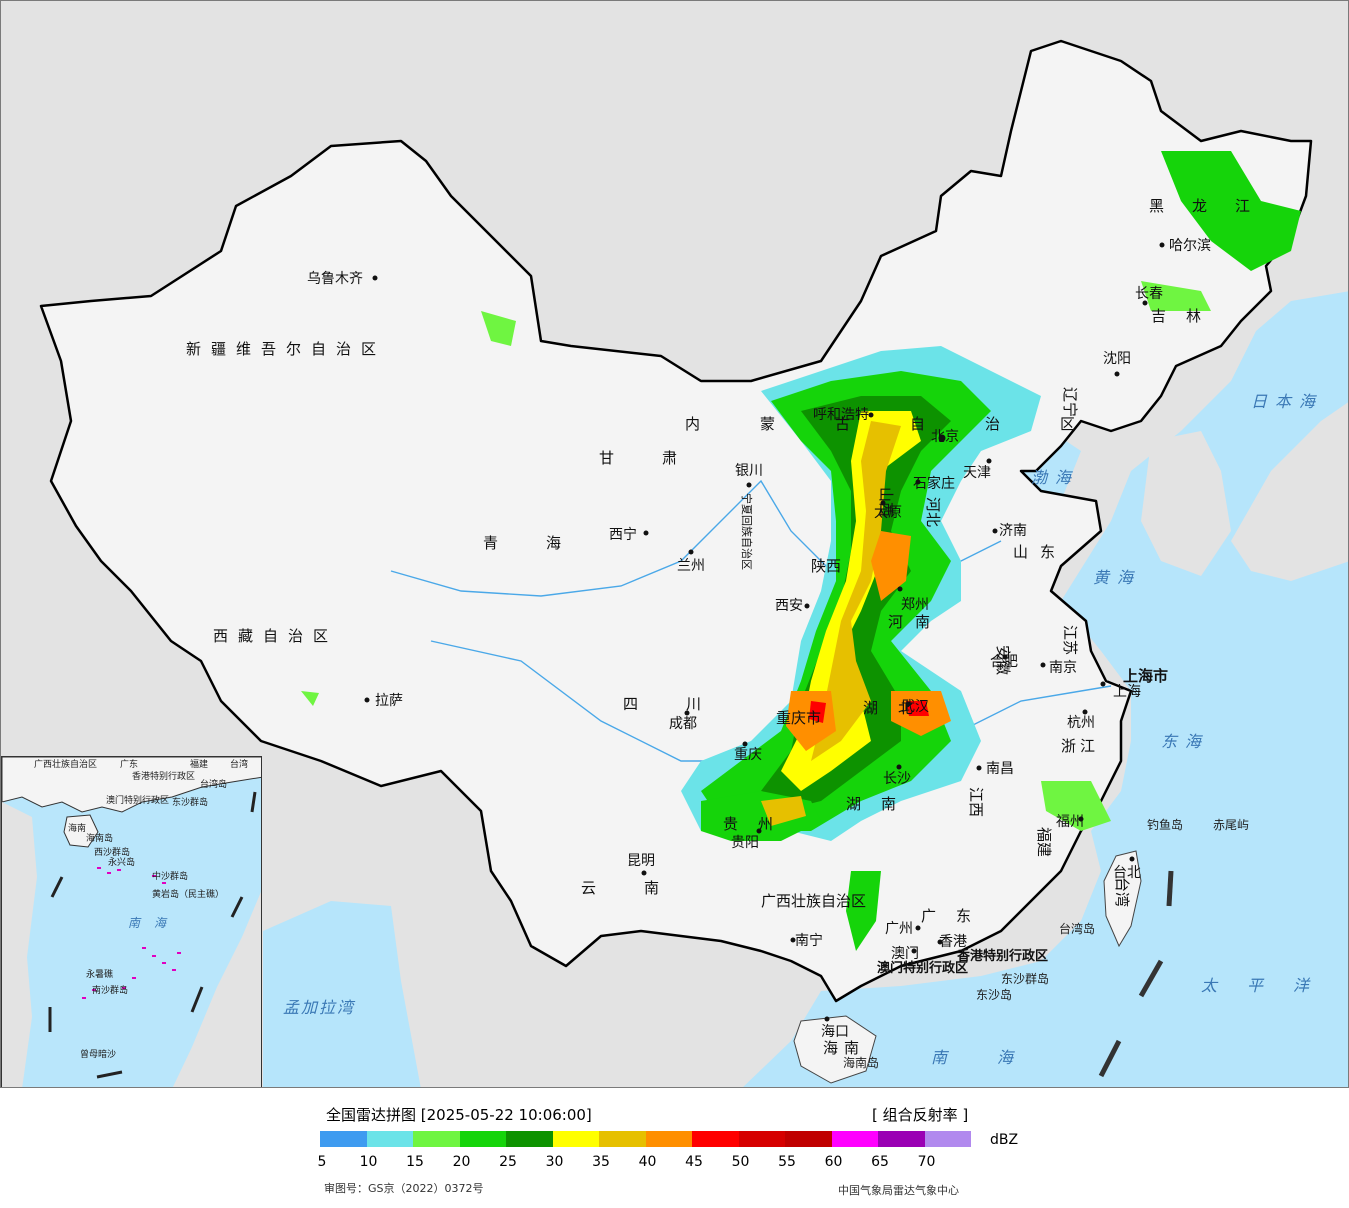  Describe the element at coordinates (188, 894) in the screenshot. I see `inset-label: 黄岩岛（民主礁）` at that location.